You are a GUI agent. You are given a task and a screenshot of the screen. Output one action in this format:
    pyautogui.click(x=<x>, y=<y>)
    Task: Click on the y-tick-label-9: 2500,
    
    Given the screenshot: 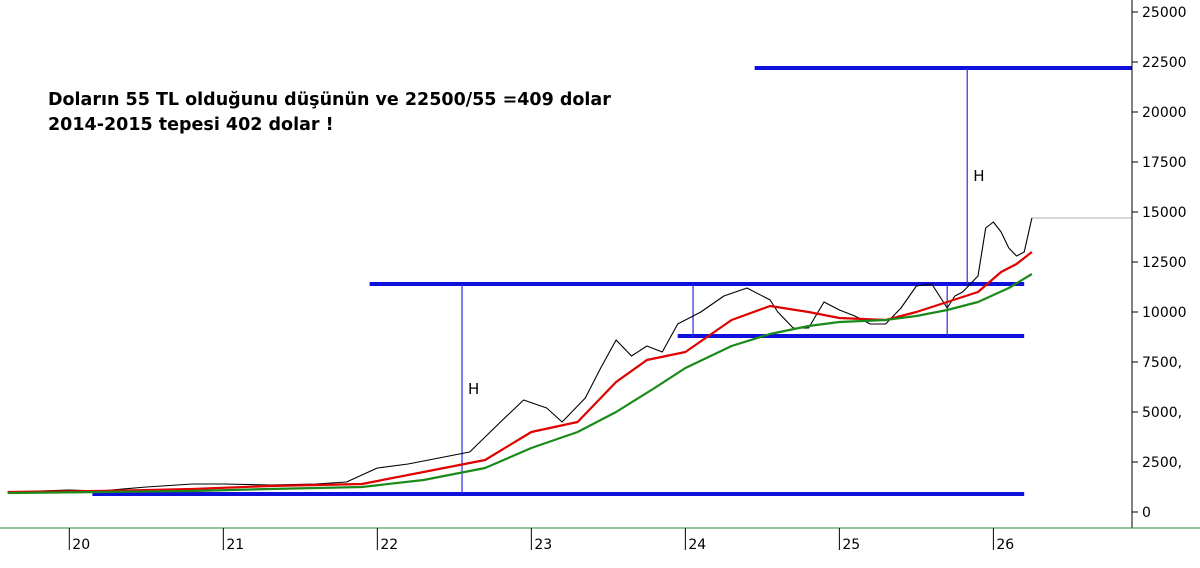 What is the action you would take?
    pyautogui.click(x=1162, y=463)
    